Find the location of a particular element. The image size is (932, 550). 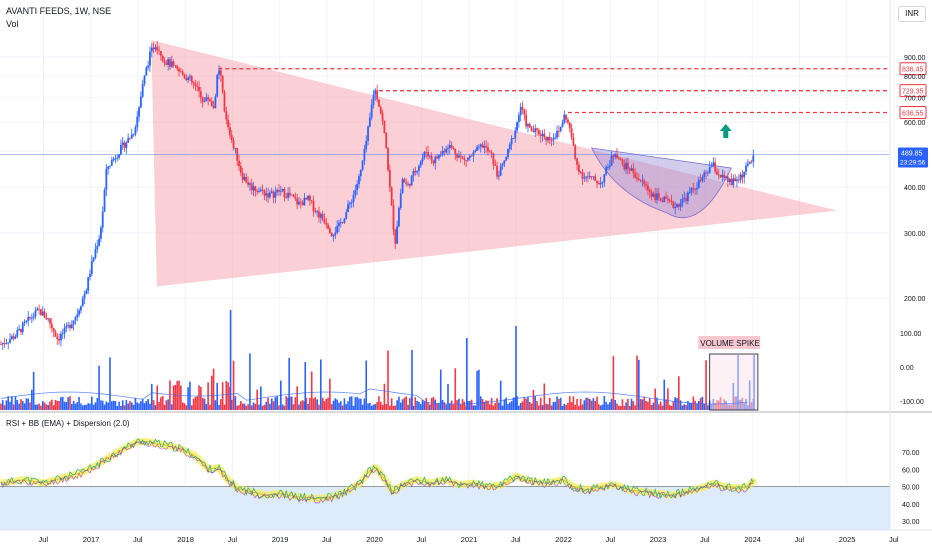

currency-button: INR is located at coordinates (912, 14).